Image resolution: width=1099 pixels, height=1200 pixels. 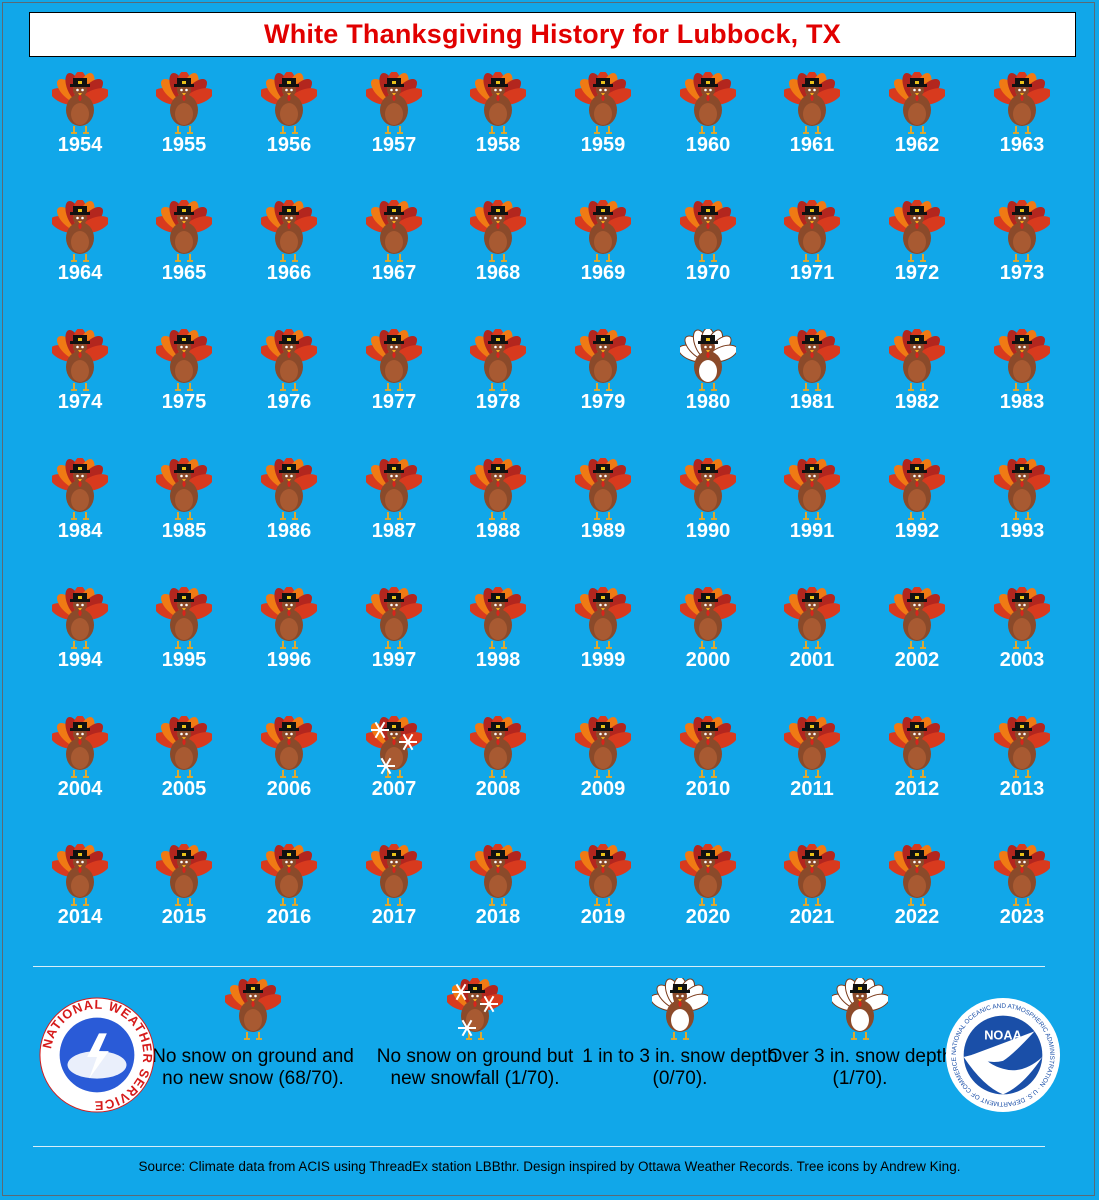 I want to click on year-label: 1982, so click(x=917, y=402).